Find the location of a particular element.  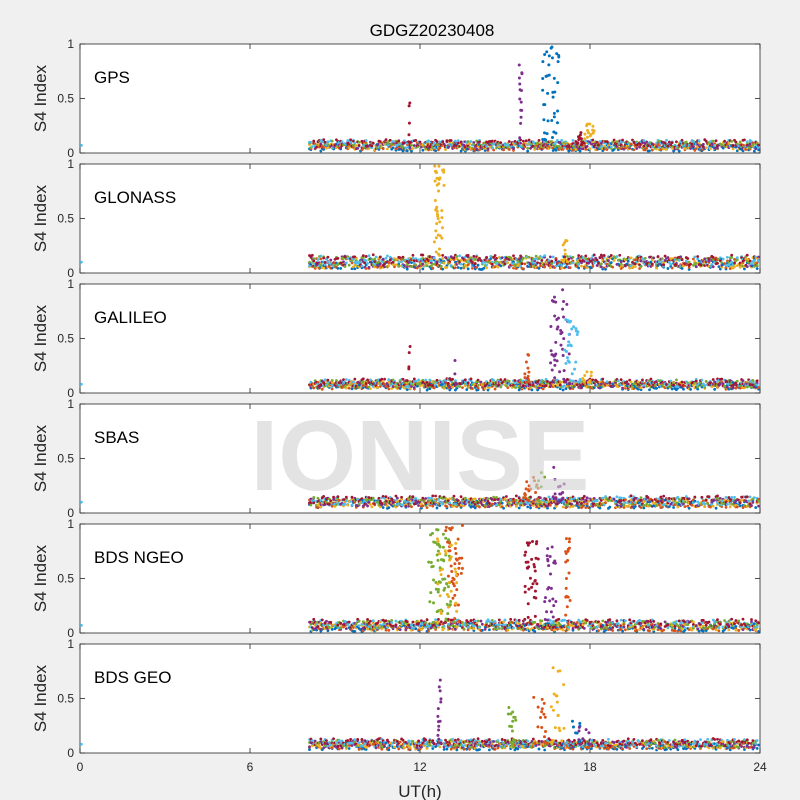

y-tick-label: 0 is located at coordinates (70, 153).